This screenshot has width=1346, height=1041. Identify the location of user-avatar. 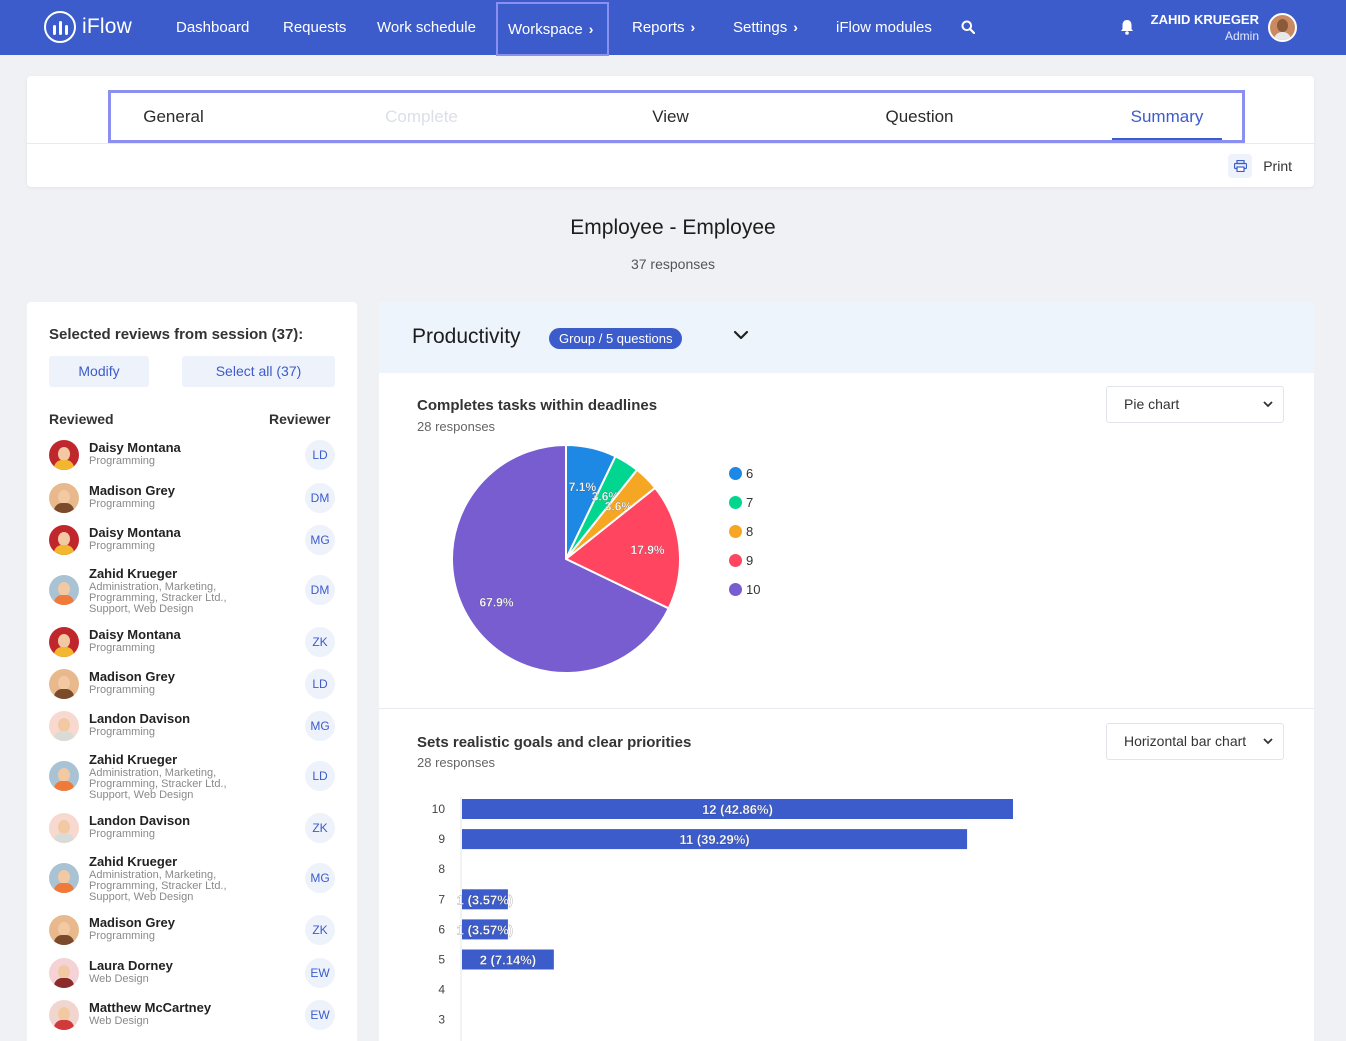
(1282, 27).